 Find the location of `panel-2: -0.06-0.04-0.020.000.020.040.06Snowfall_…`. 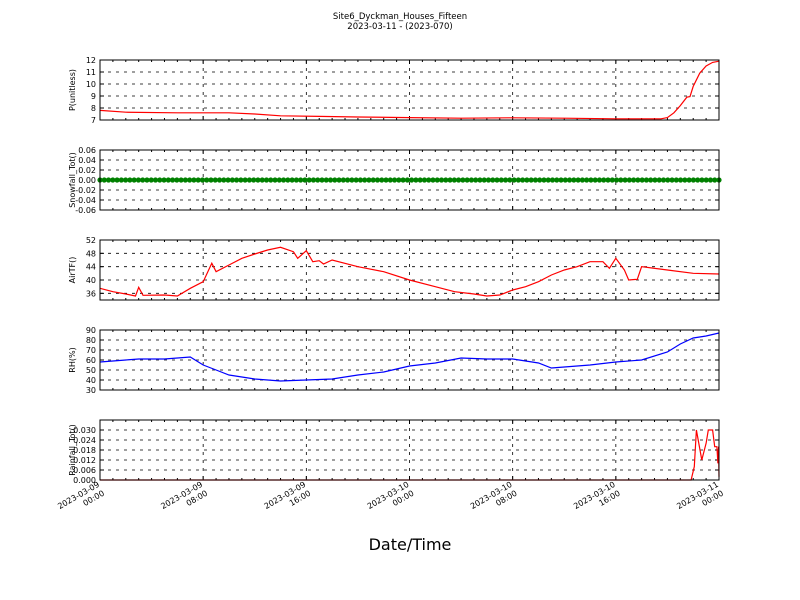

panel-2: -0.06-0.04-0.020.000.020.040.06Snowfall_… is located at coordinates (395, 180).